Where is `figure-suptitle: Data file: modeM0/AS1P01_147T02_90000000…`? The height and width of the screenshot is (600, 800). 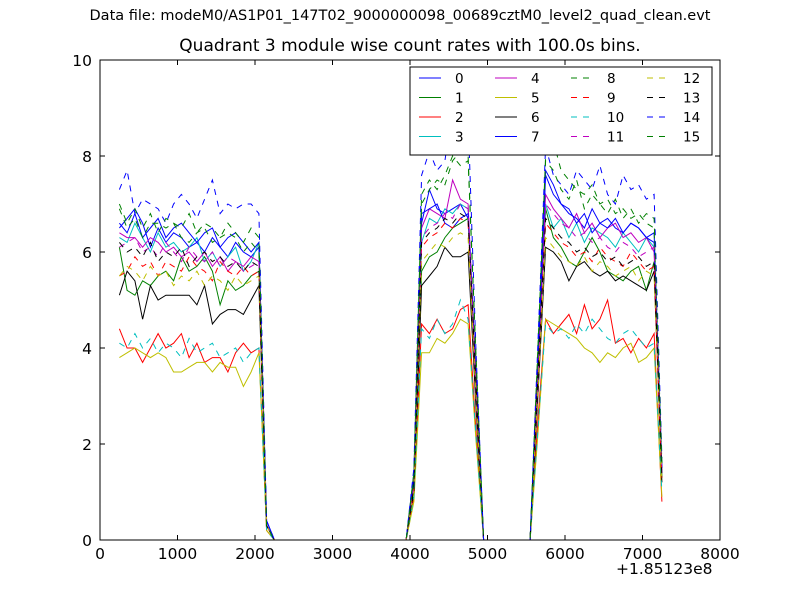
figure-suptitle: Data file: modeM0/AS1P01_147T02_90000000… is located at coordinates (400, 16).